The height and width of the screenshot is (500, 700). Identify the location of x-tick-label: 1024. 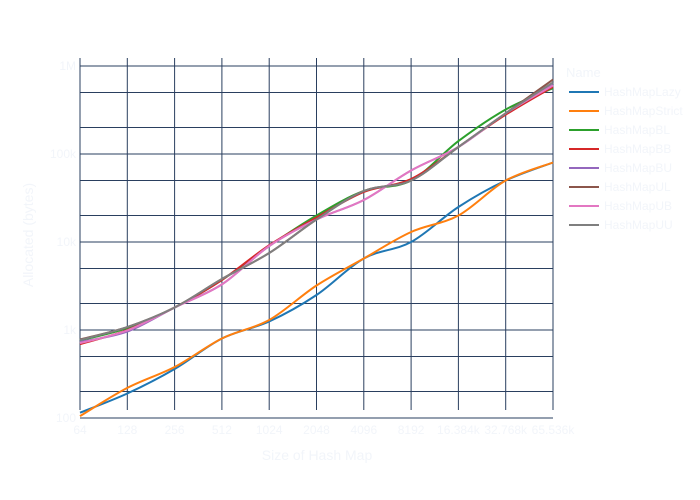
(269, 430).